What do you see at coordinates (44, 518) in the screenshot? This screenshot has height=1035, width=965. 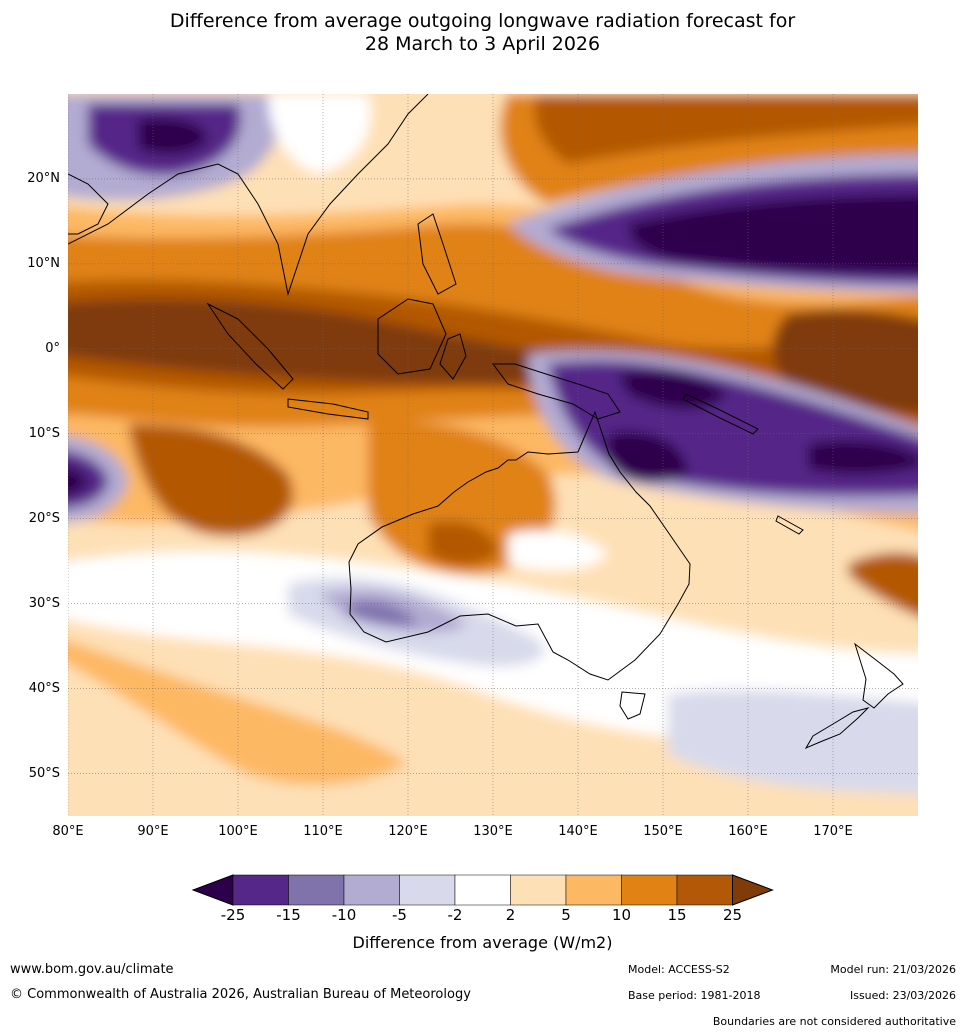 I see `lat-tick-label: 20°S` at bounding box center [44, 518].